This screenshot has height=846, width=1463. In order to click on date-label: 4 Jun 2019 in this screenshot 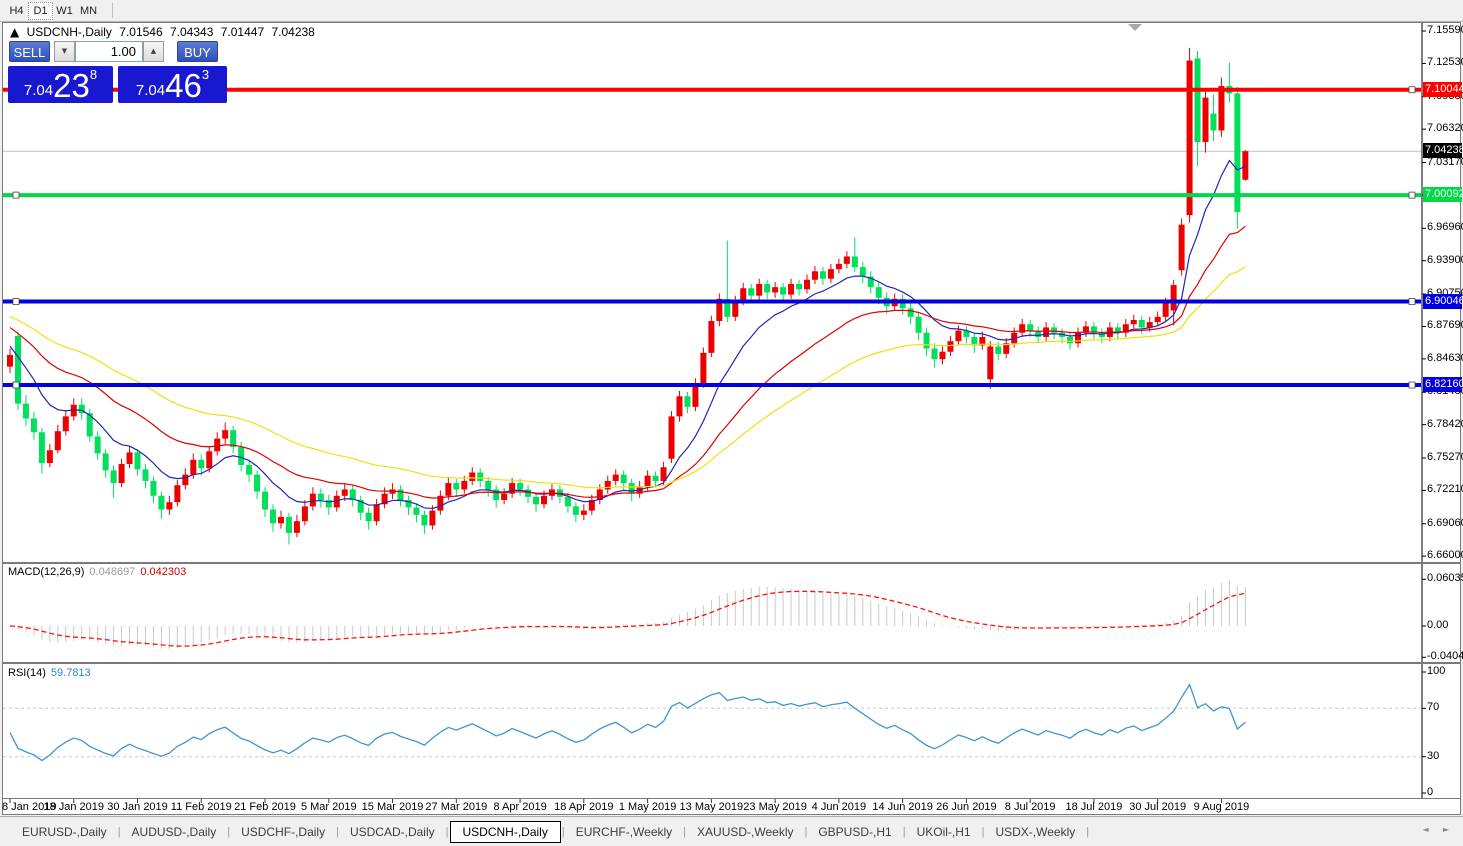, I will do `click(839, 807)`.